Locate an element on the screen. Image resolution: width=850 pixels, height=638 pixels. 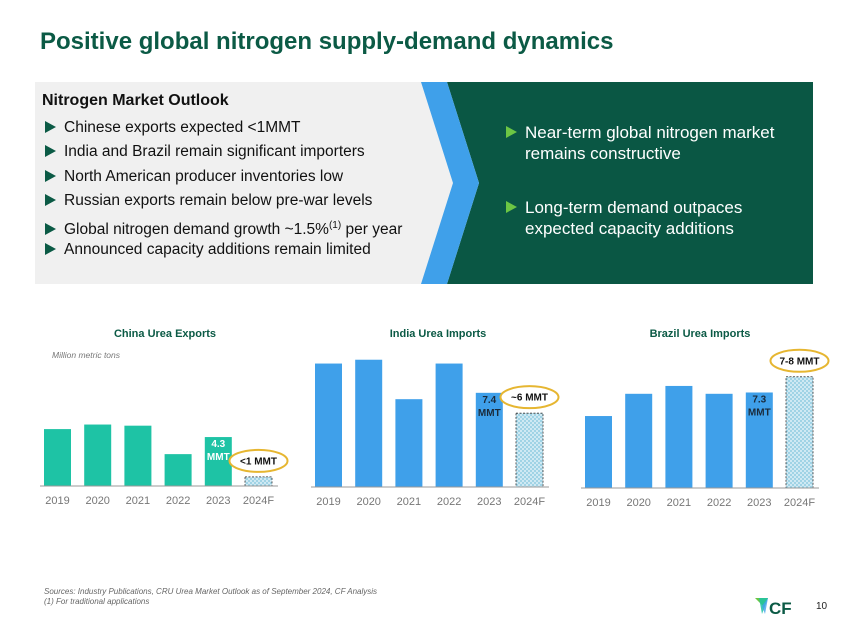
green-panel is located at coordinates (630, 183).